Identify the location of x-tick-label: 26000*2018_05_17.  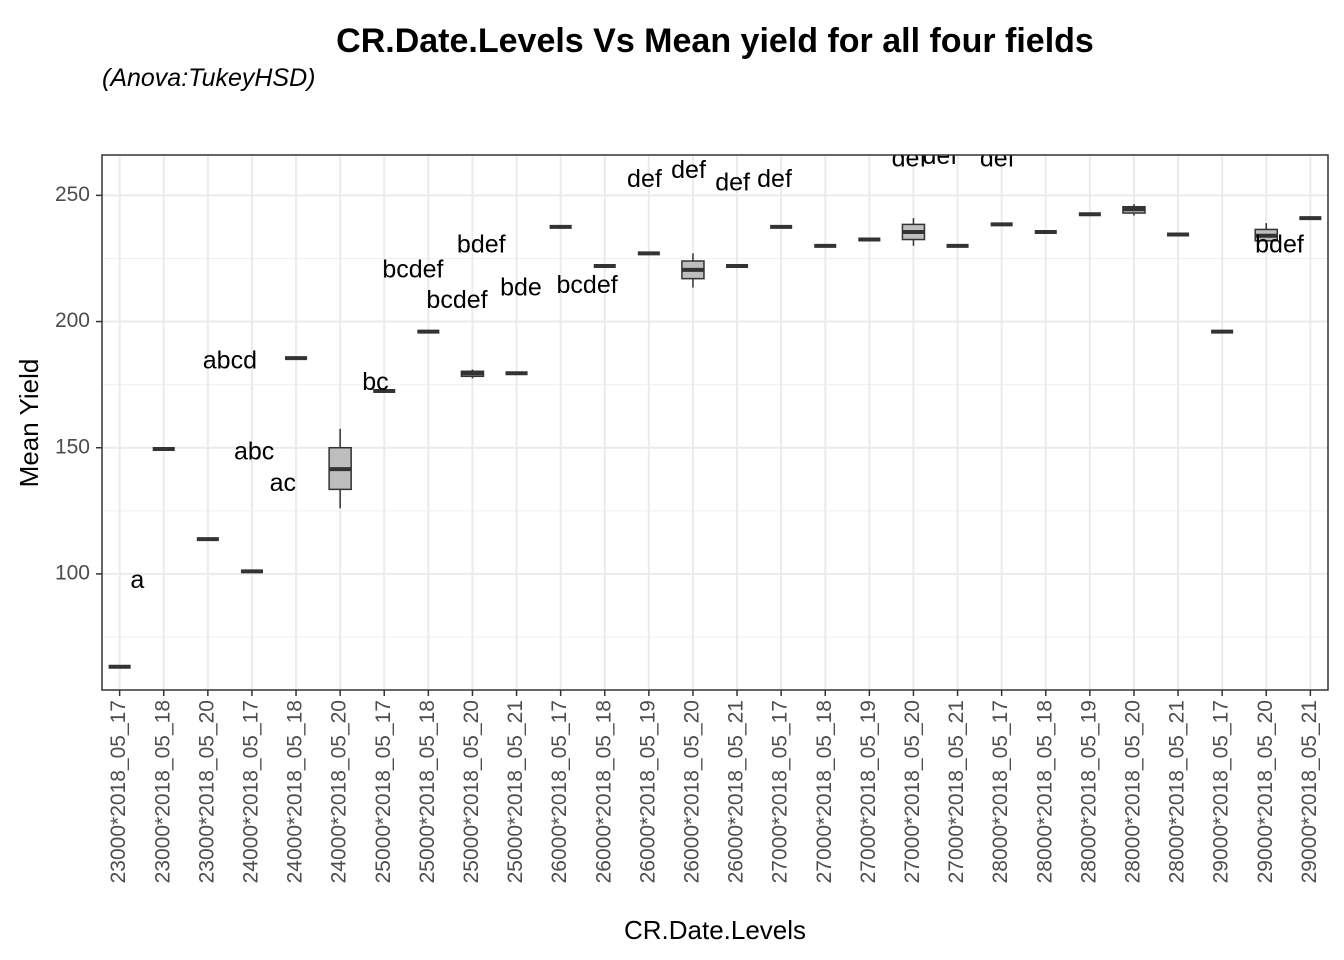
(559, 791).